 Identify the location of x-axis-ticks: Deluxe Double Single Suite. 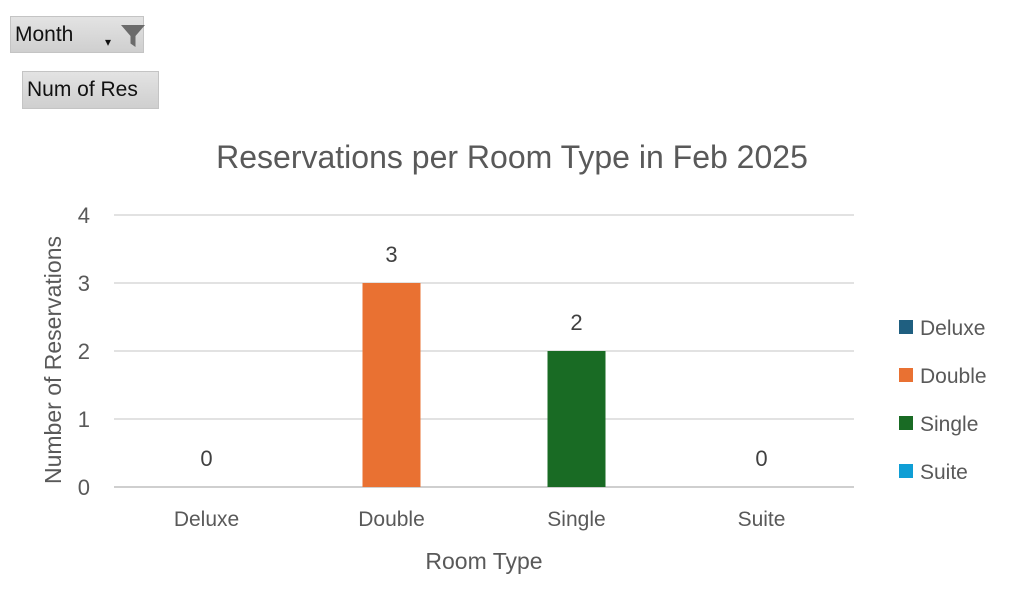
(480, 519).